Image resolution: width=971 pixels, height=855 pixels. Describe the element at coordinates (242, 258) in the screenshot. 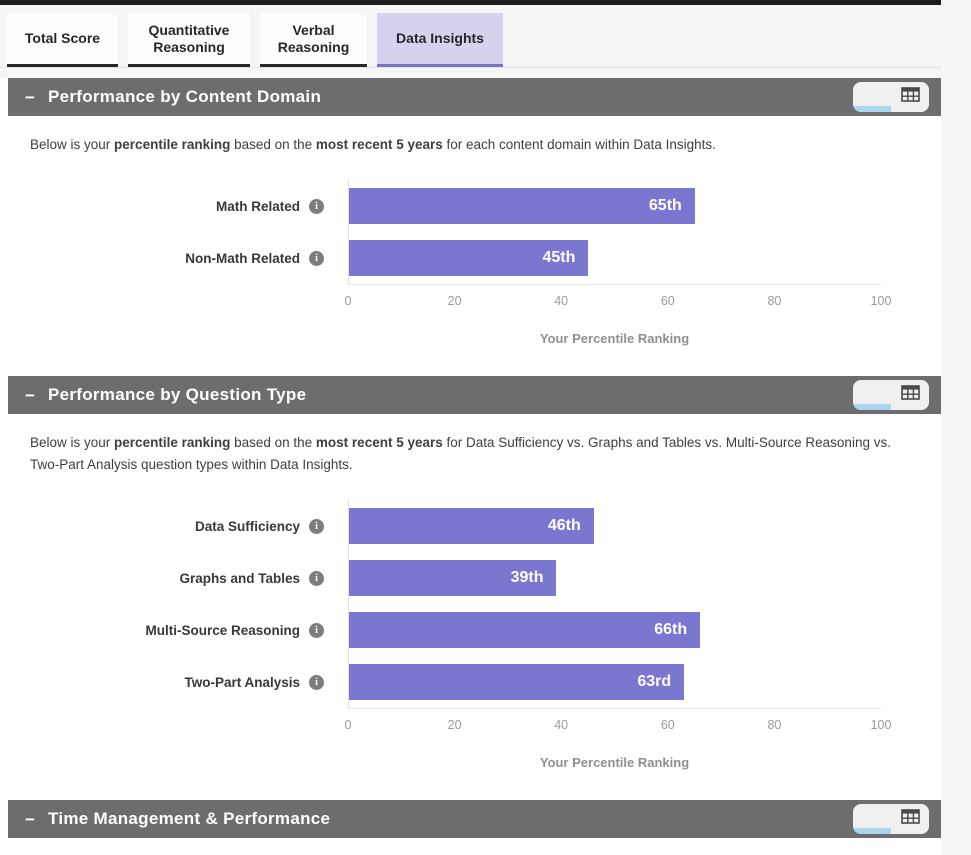

I see `category-label: Non-Math Related` at that location.